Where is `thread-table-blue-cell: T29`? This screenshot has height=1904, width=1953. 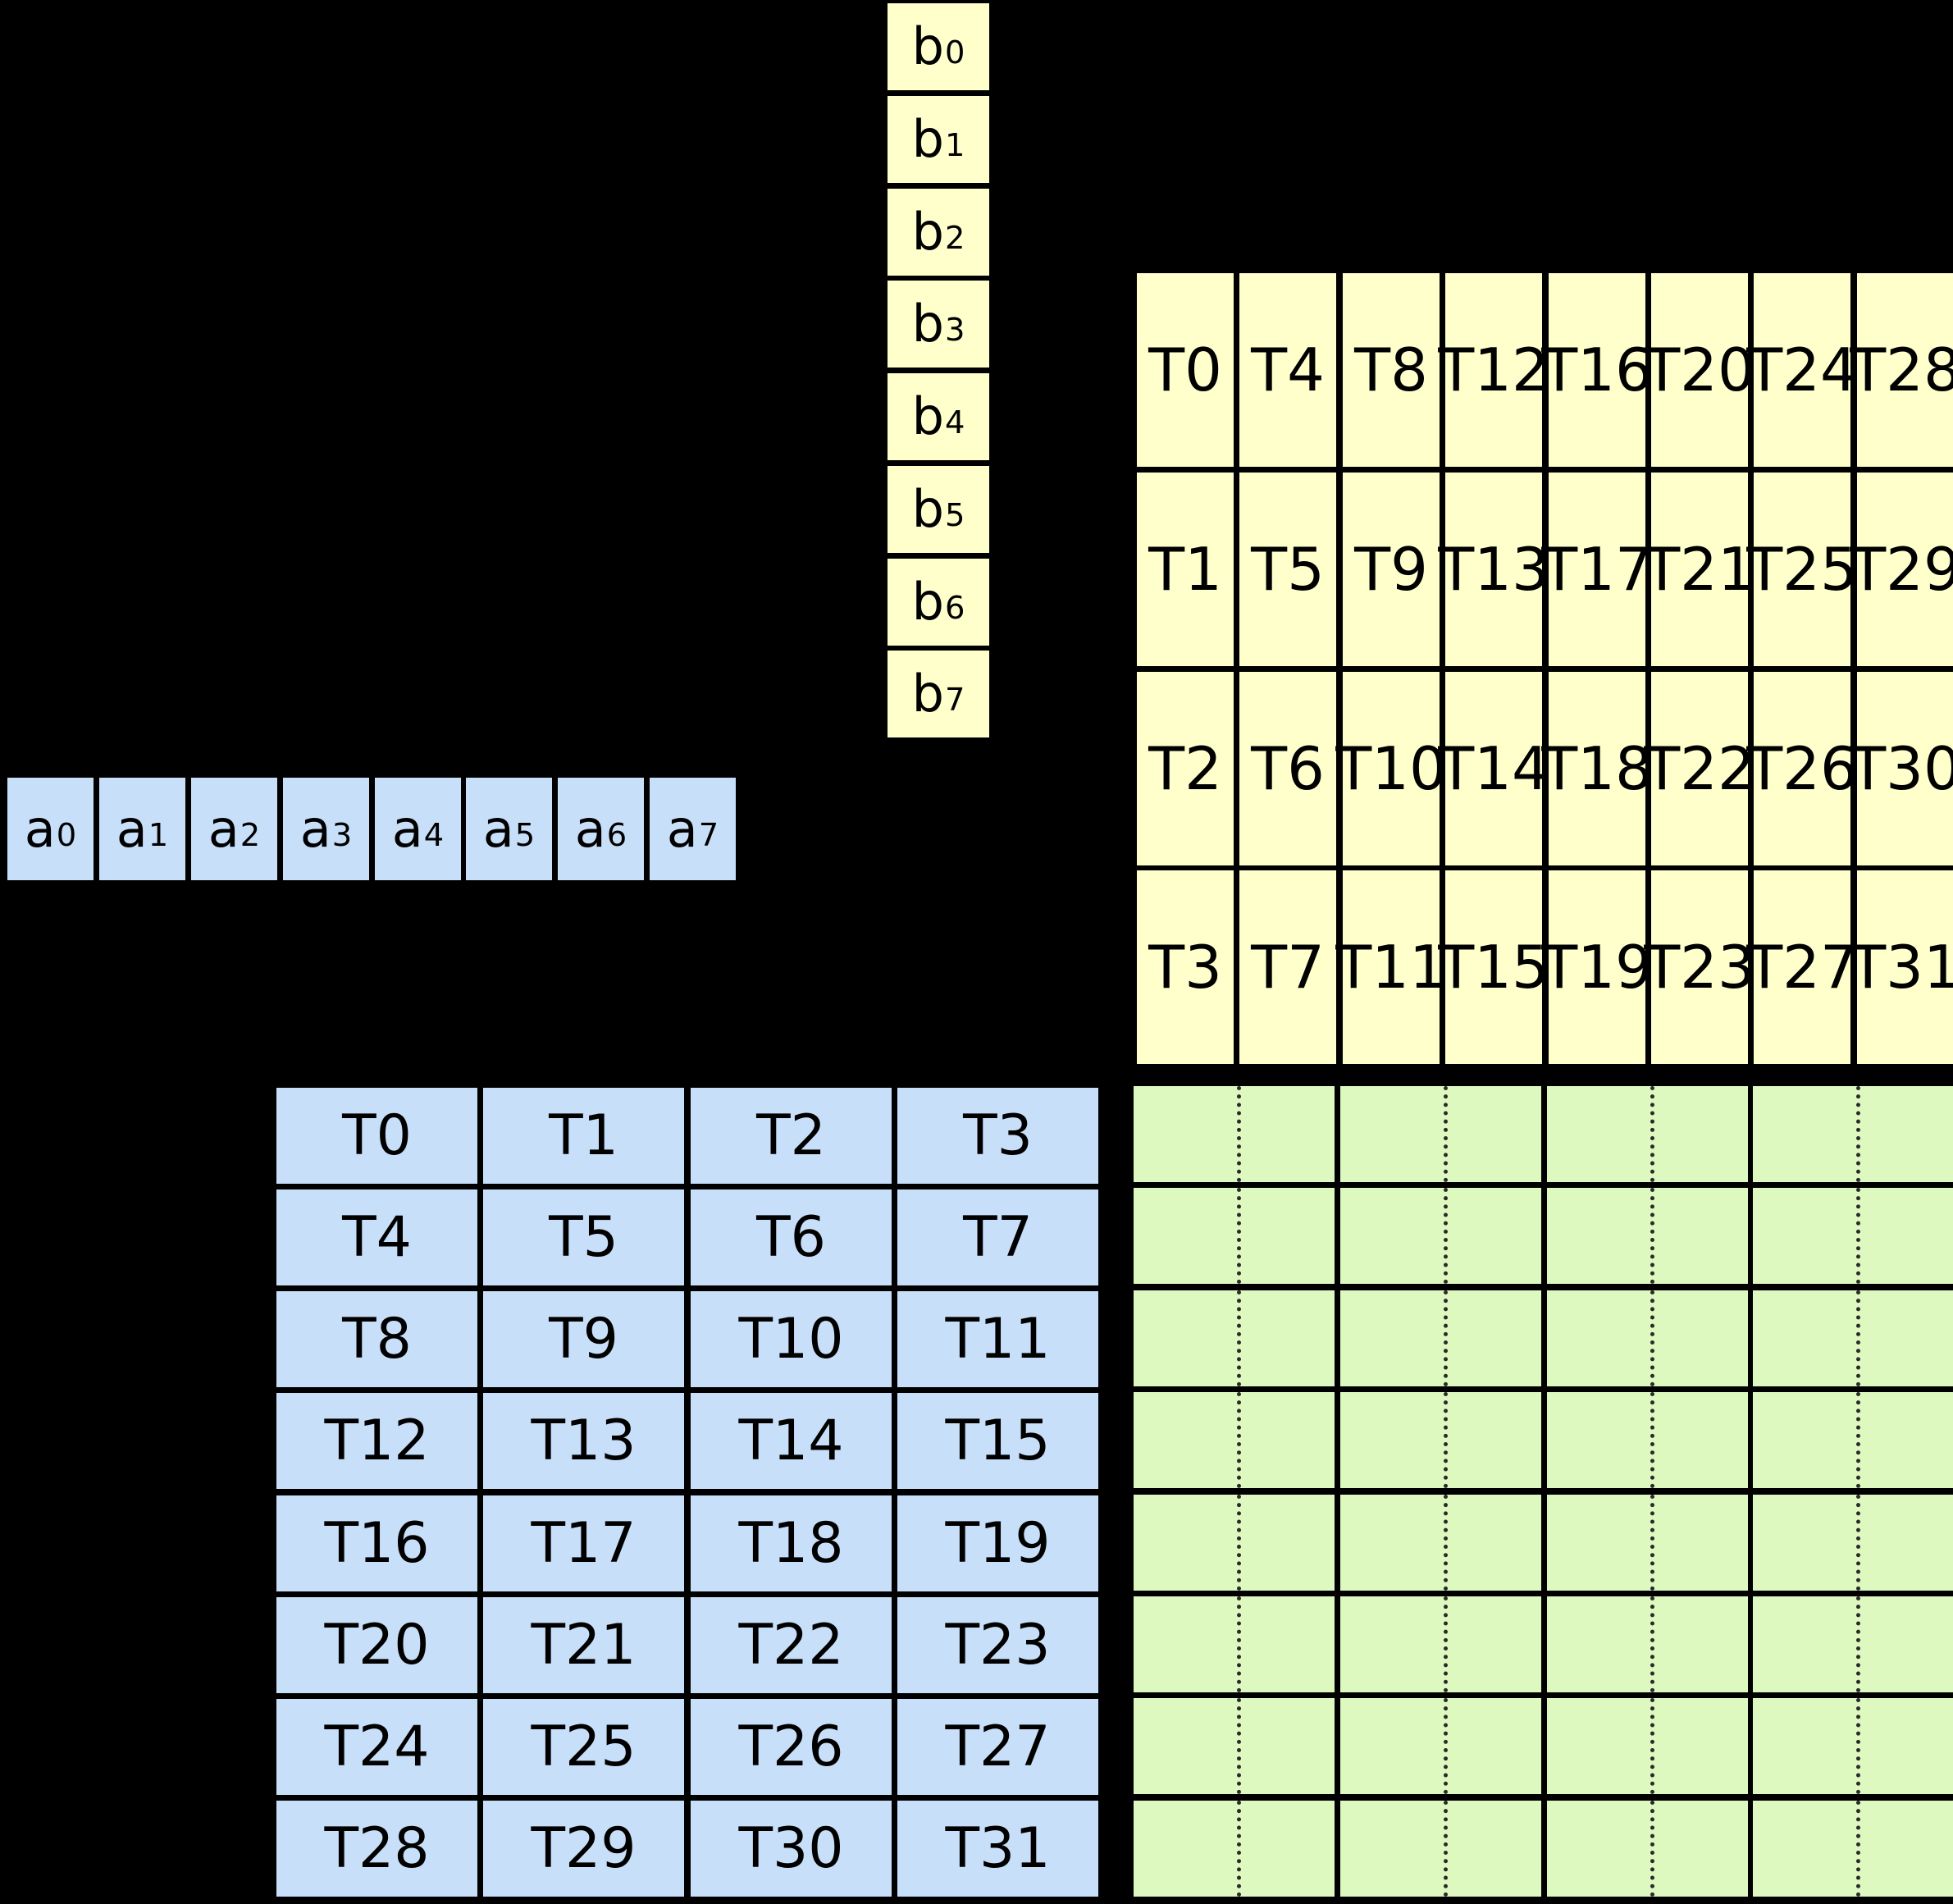
thread-table-blue-cell: T29 is located at coordinates (583, 1849).